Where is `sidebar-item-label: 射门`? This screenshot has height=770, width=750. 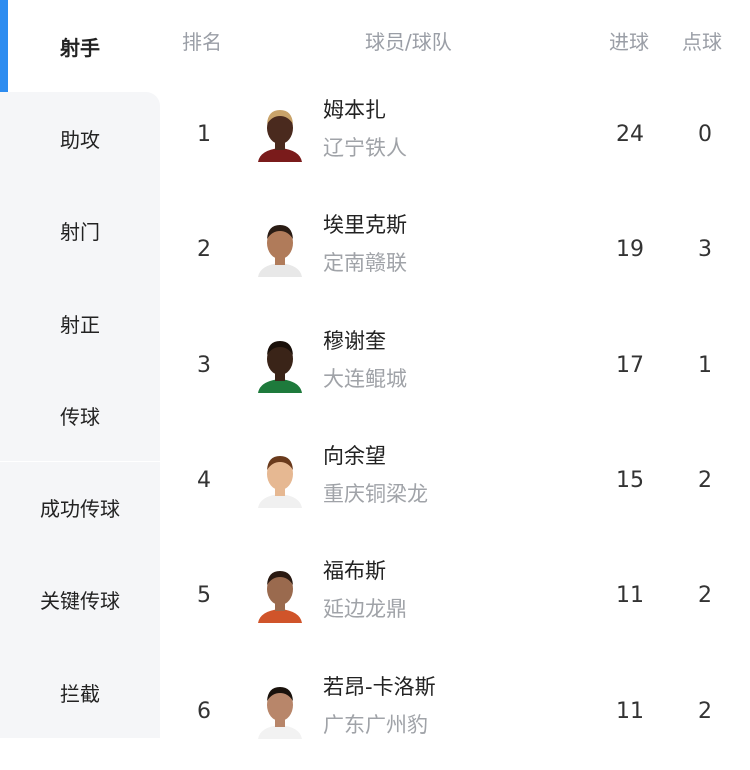
sidebar-item-label: 射门 is located at coordinates (80, 232).